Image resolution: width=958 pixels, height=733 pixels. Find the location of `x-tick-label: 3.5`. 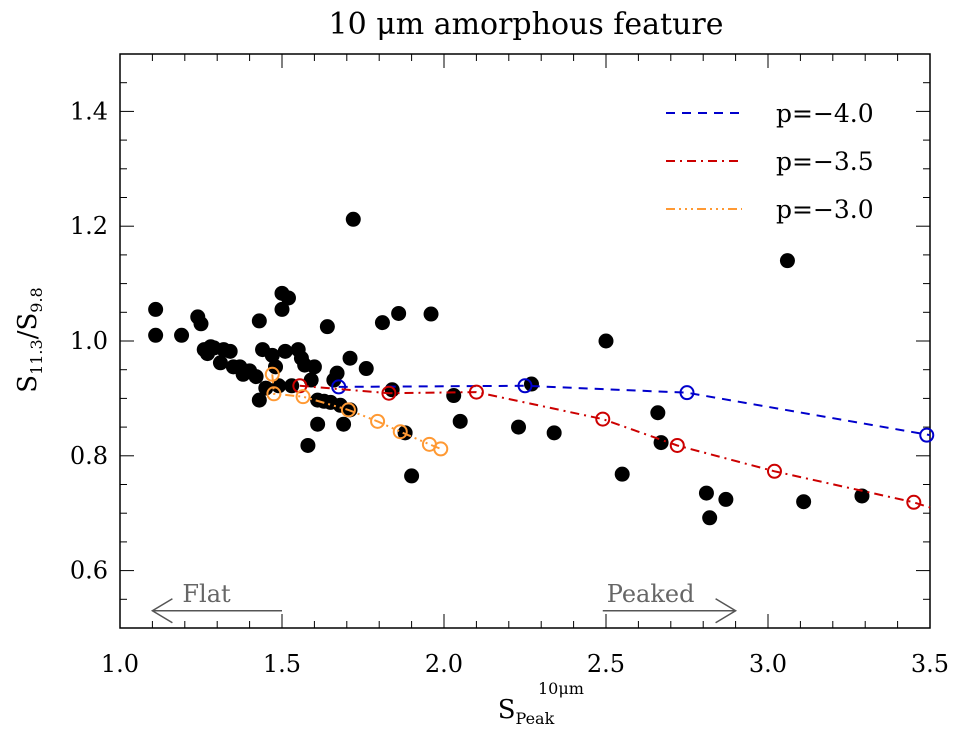

x-tick-label: 3.5 is located at coordinates (930, 664).